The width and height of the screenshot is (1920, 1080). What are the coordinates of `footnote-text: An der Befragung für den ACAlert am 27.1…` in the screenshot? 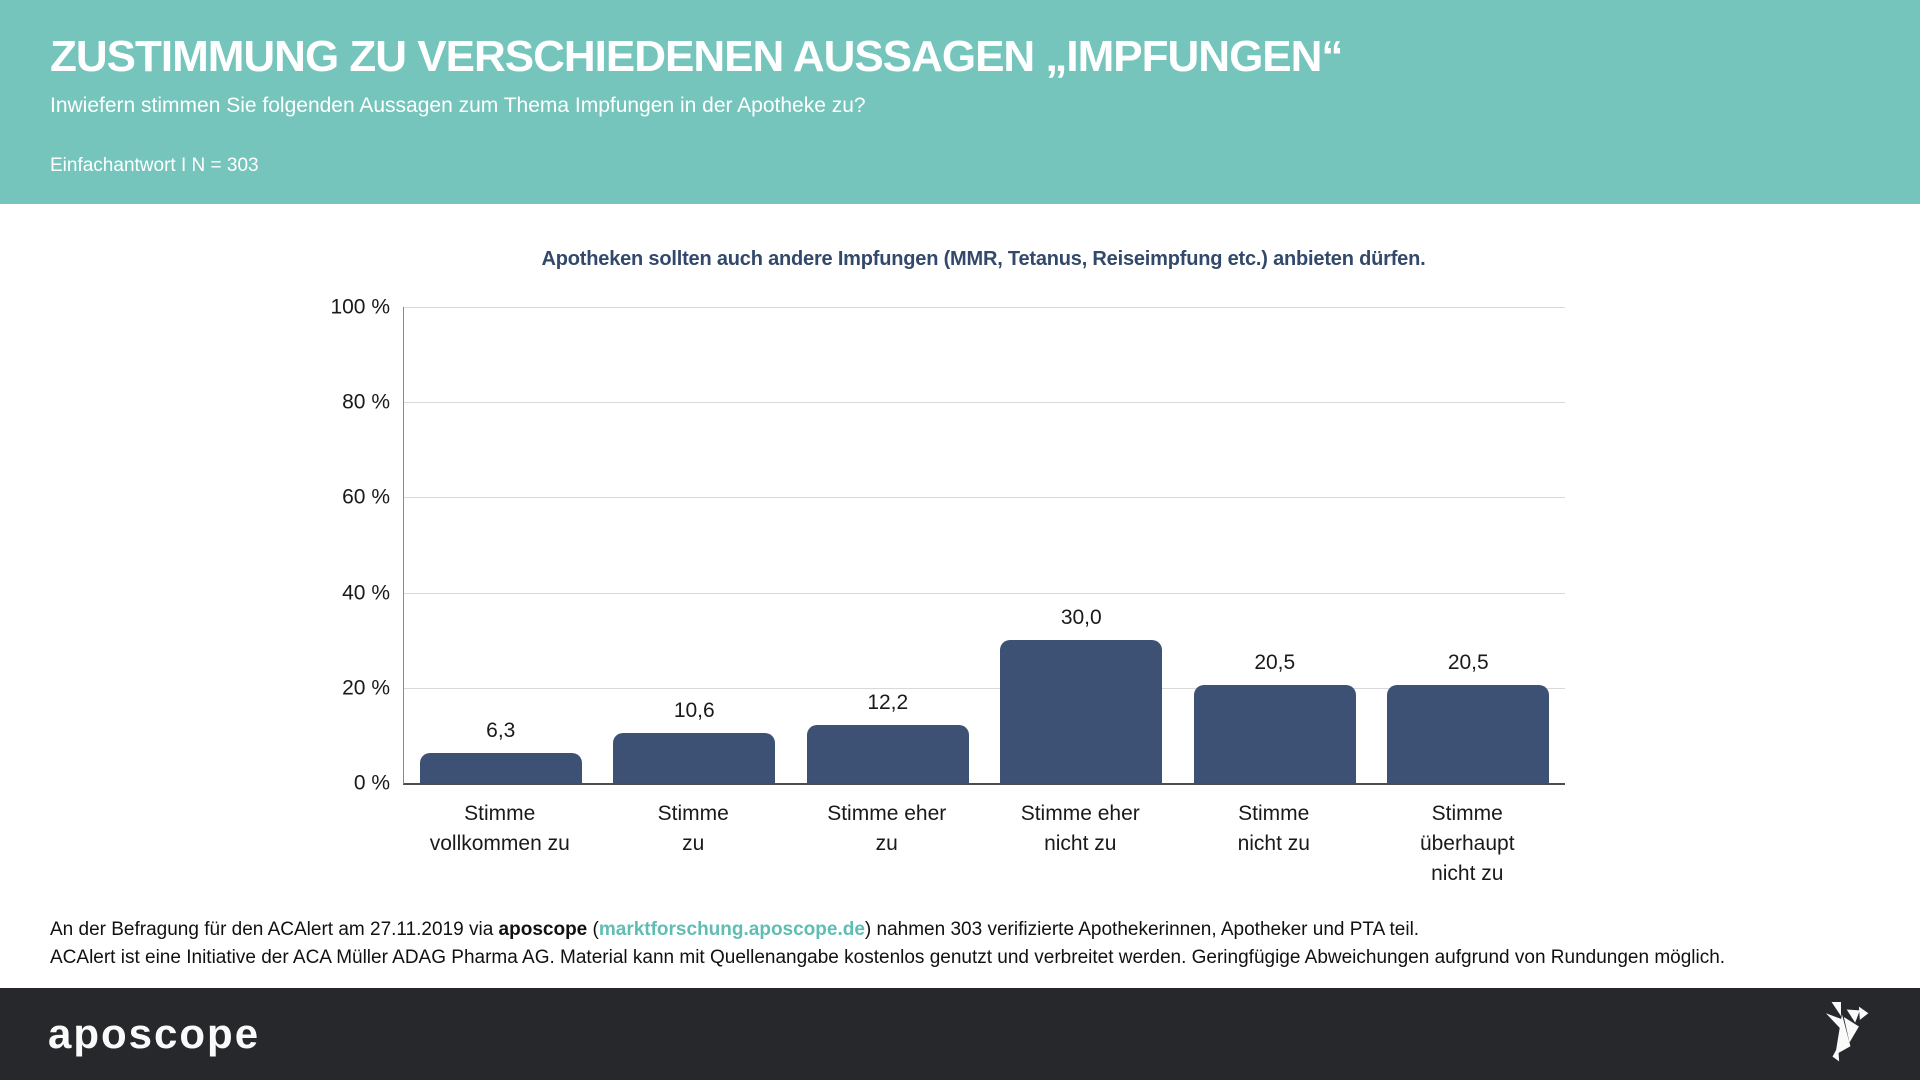 It's located at (274, 929).